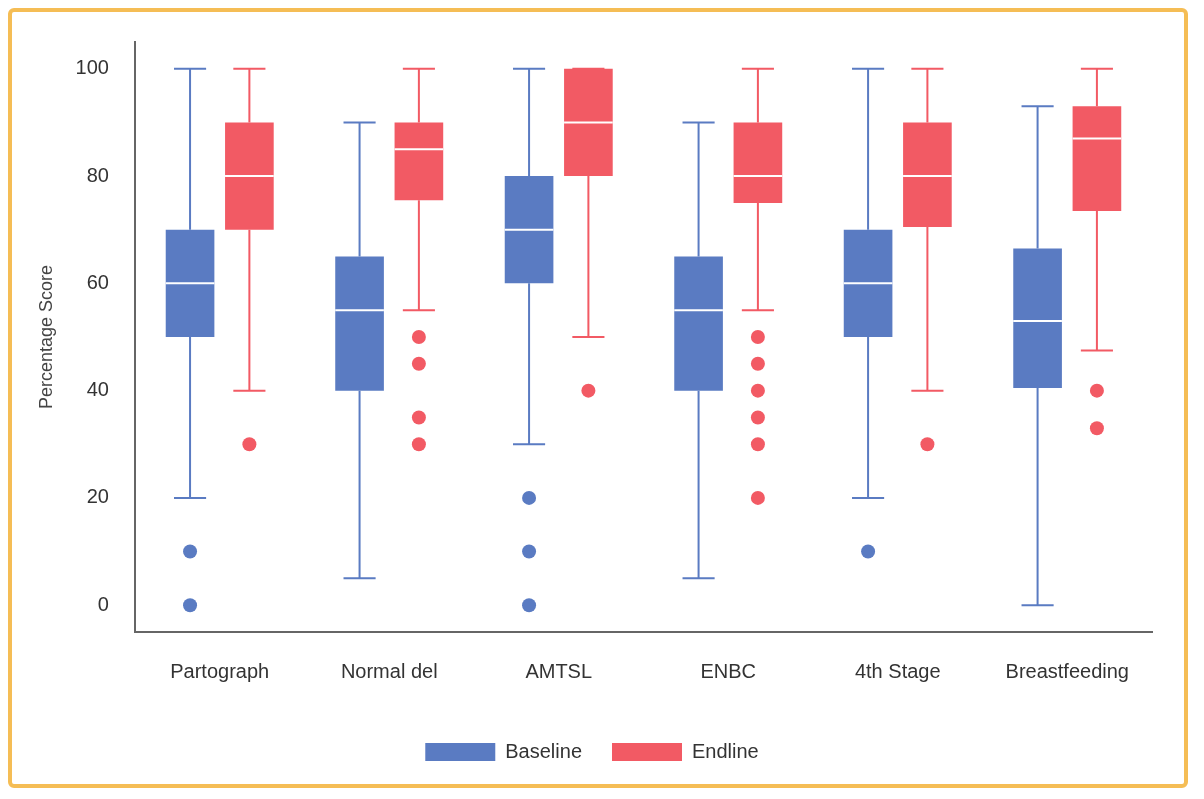 The width and height of the screenshot is (1204, 799). Describe the element at coordinates (543, 750) in the screenshot. I see `legend-label: Baseline` at that location.